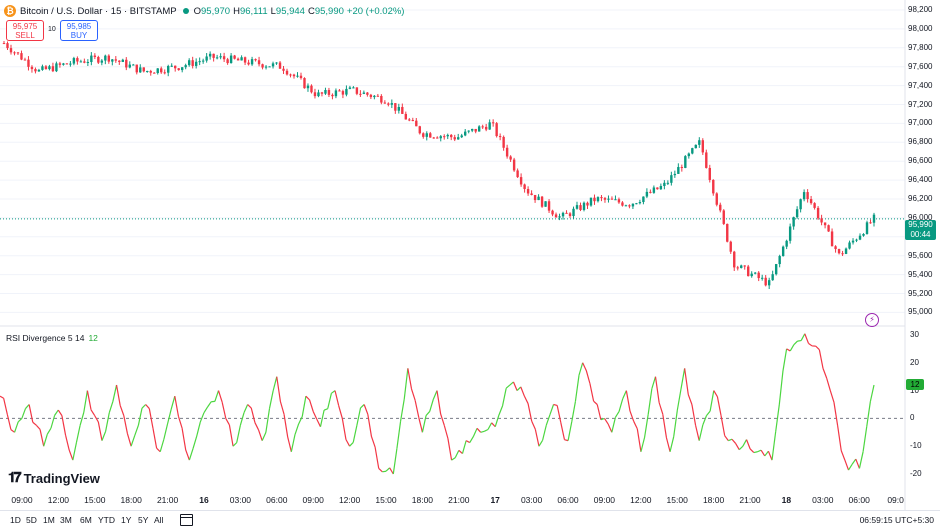  I want to click on low-value: 95,944, so click(290, 11).